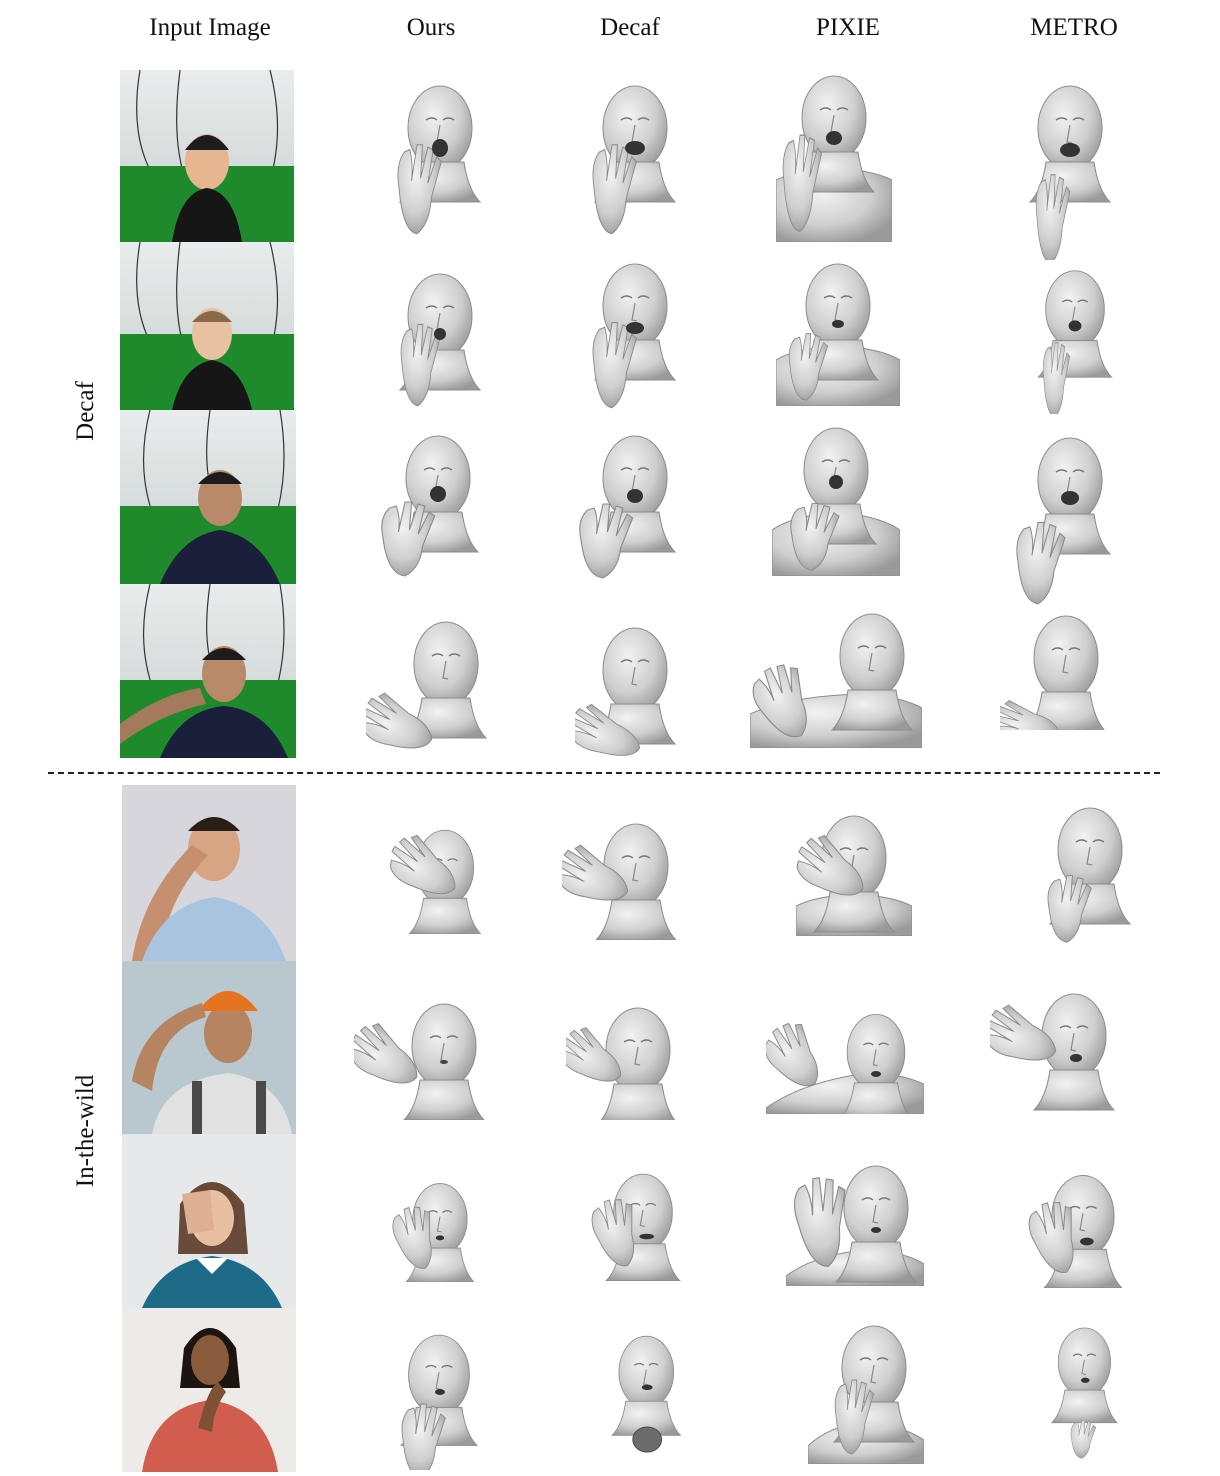 Image resolution: width=1220 pixels, height=1476 pixels. I want to click on column-header-metro: METRO, so click(1074, 27).